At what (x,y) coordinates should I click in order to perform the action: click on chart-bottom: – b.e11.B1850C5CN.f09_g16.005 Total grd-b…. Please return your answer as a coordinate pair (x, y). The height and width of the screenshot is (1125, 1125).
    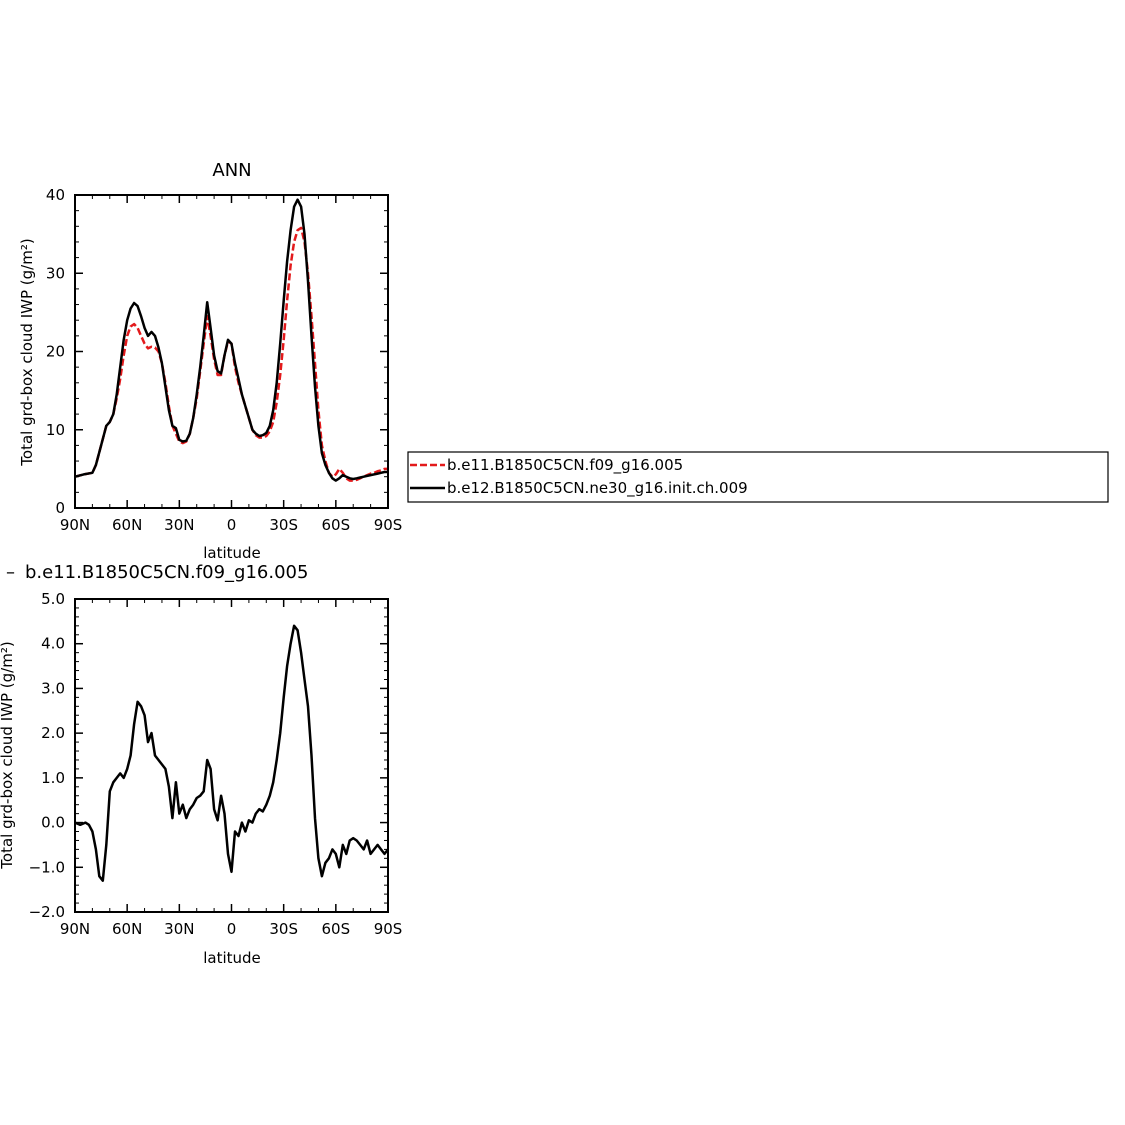
    Looking at the image, I should click on (201, 764).